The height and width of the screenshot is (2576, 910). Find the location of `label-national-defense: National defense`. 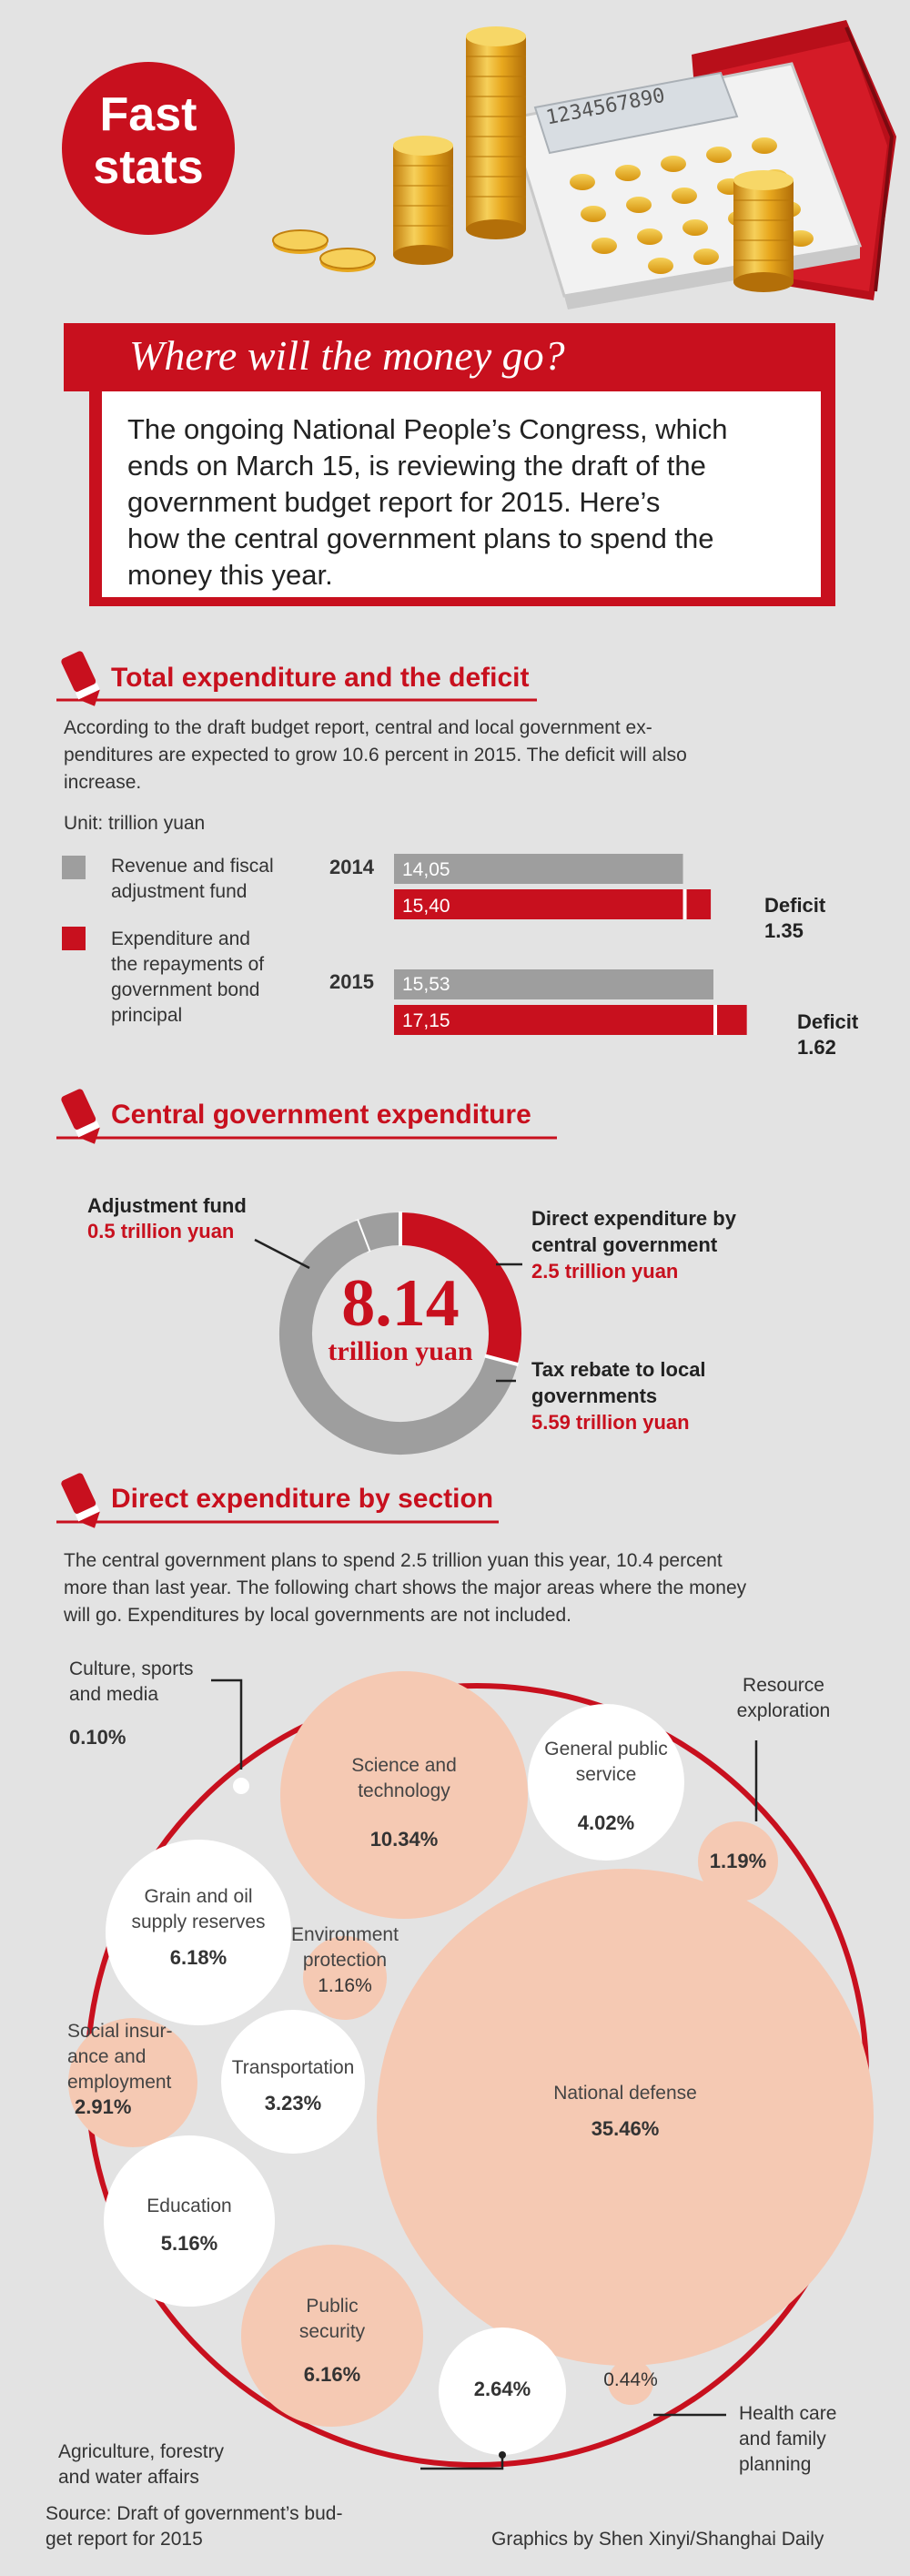

label-national-defense: National defense is located at coordinates (625, 2093).